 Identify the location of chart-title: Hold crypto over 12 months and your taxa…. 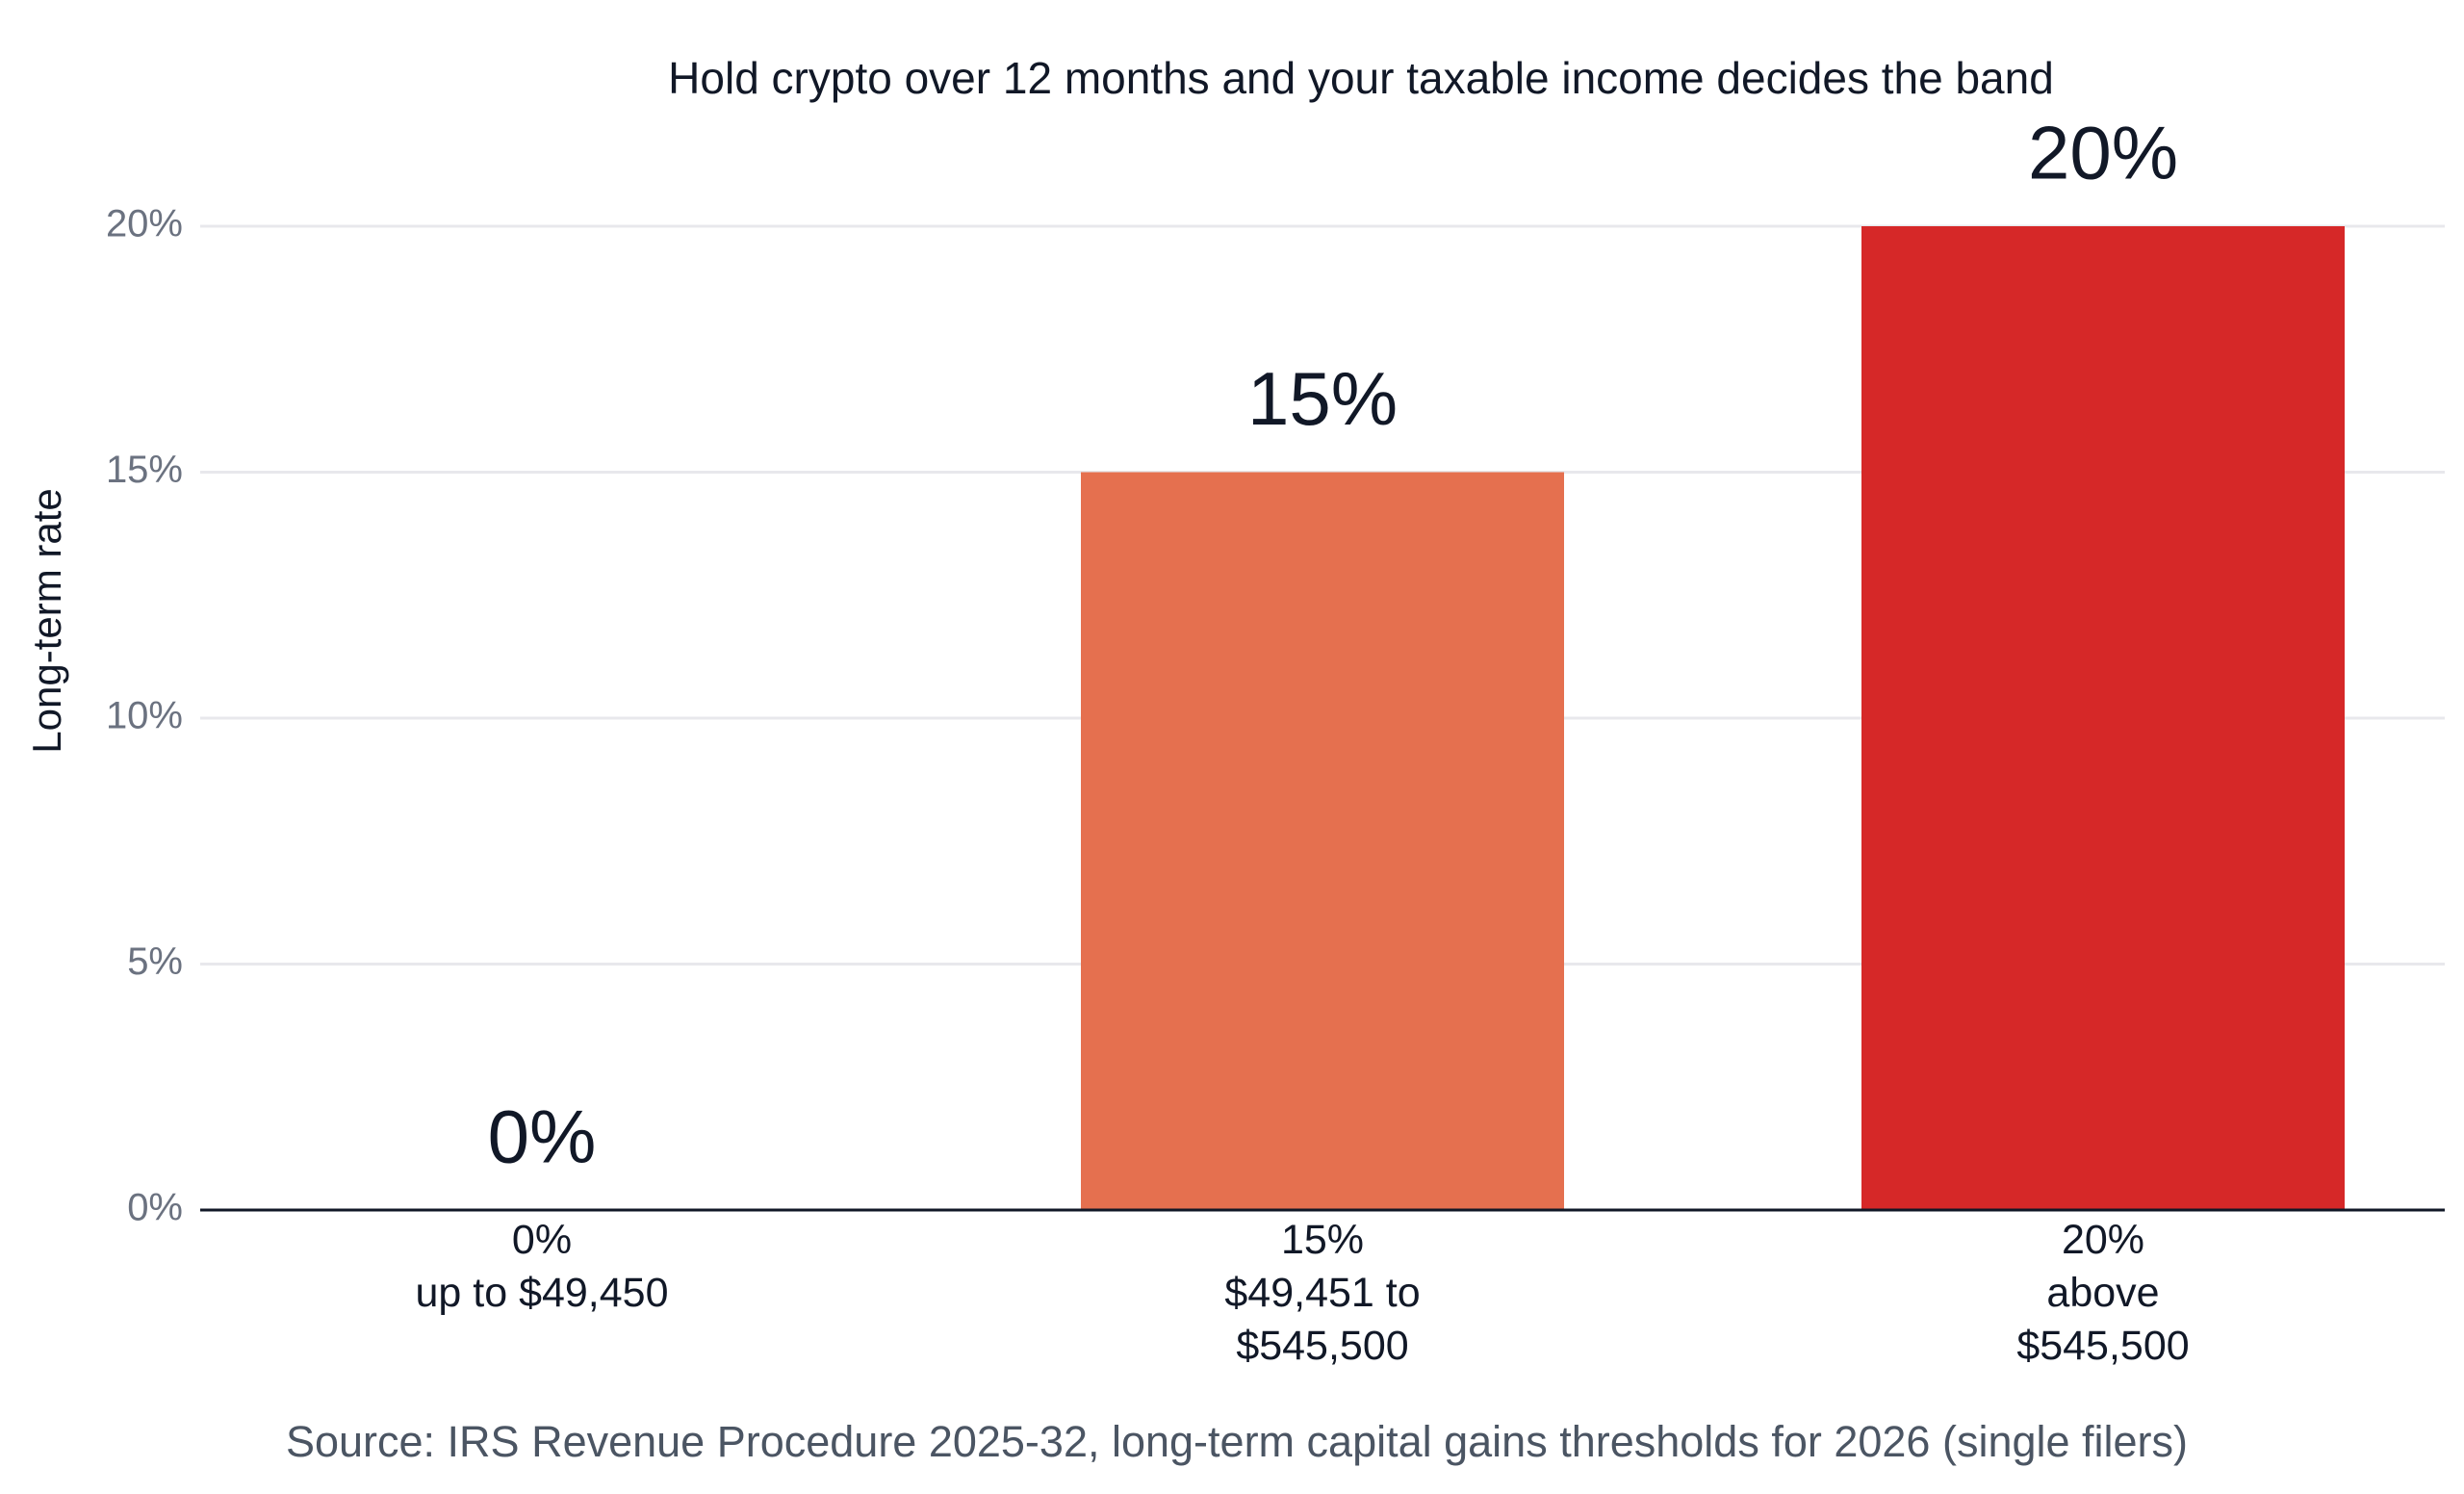
(1361, 78).